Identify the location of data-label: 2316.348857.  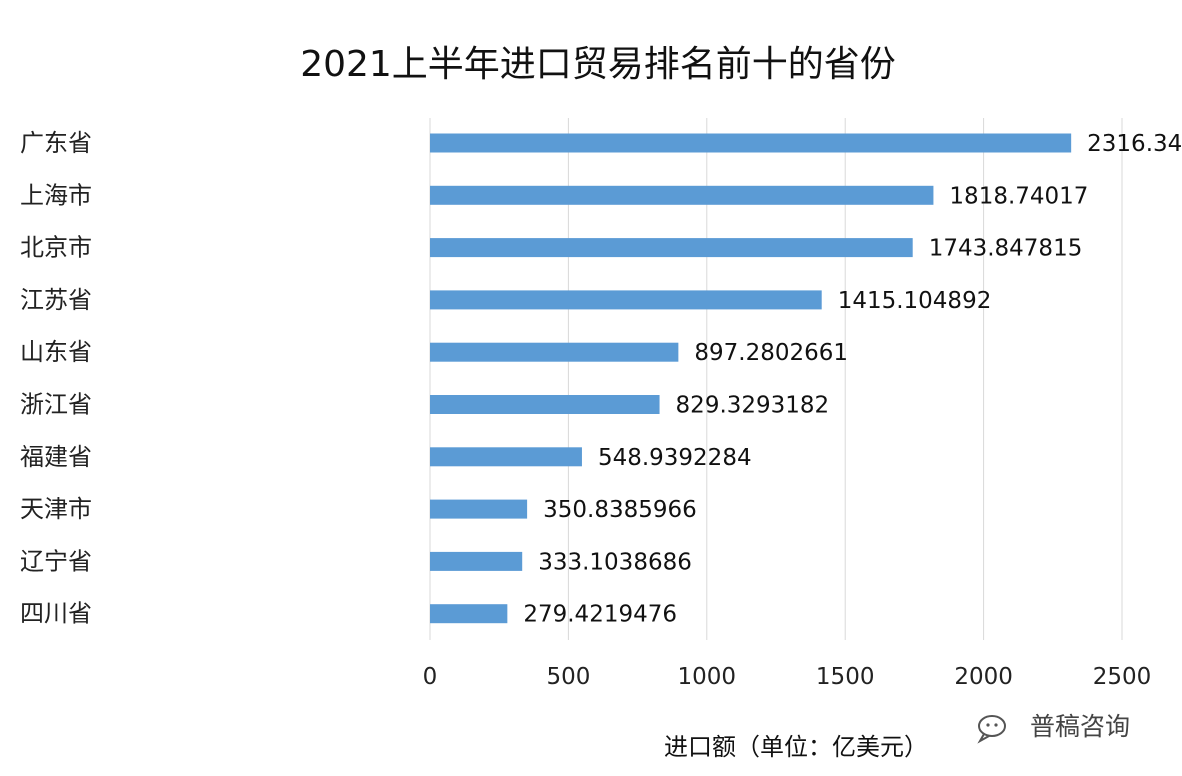
(1134, 144).